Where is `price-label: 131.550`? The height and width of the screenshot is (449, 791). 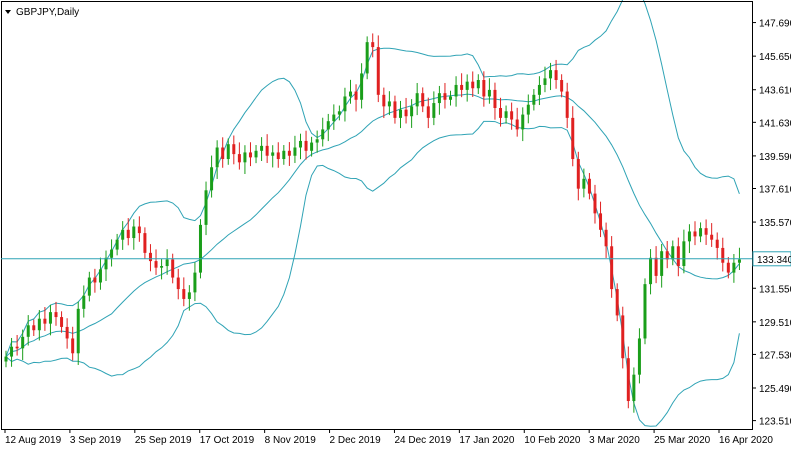 price-label: 131.550 is located at coordinates (775, 289).